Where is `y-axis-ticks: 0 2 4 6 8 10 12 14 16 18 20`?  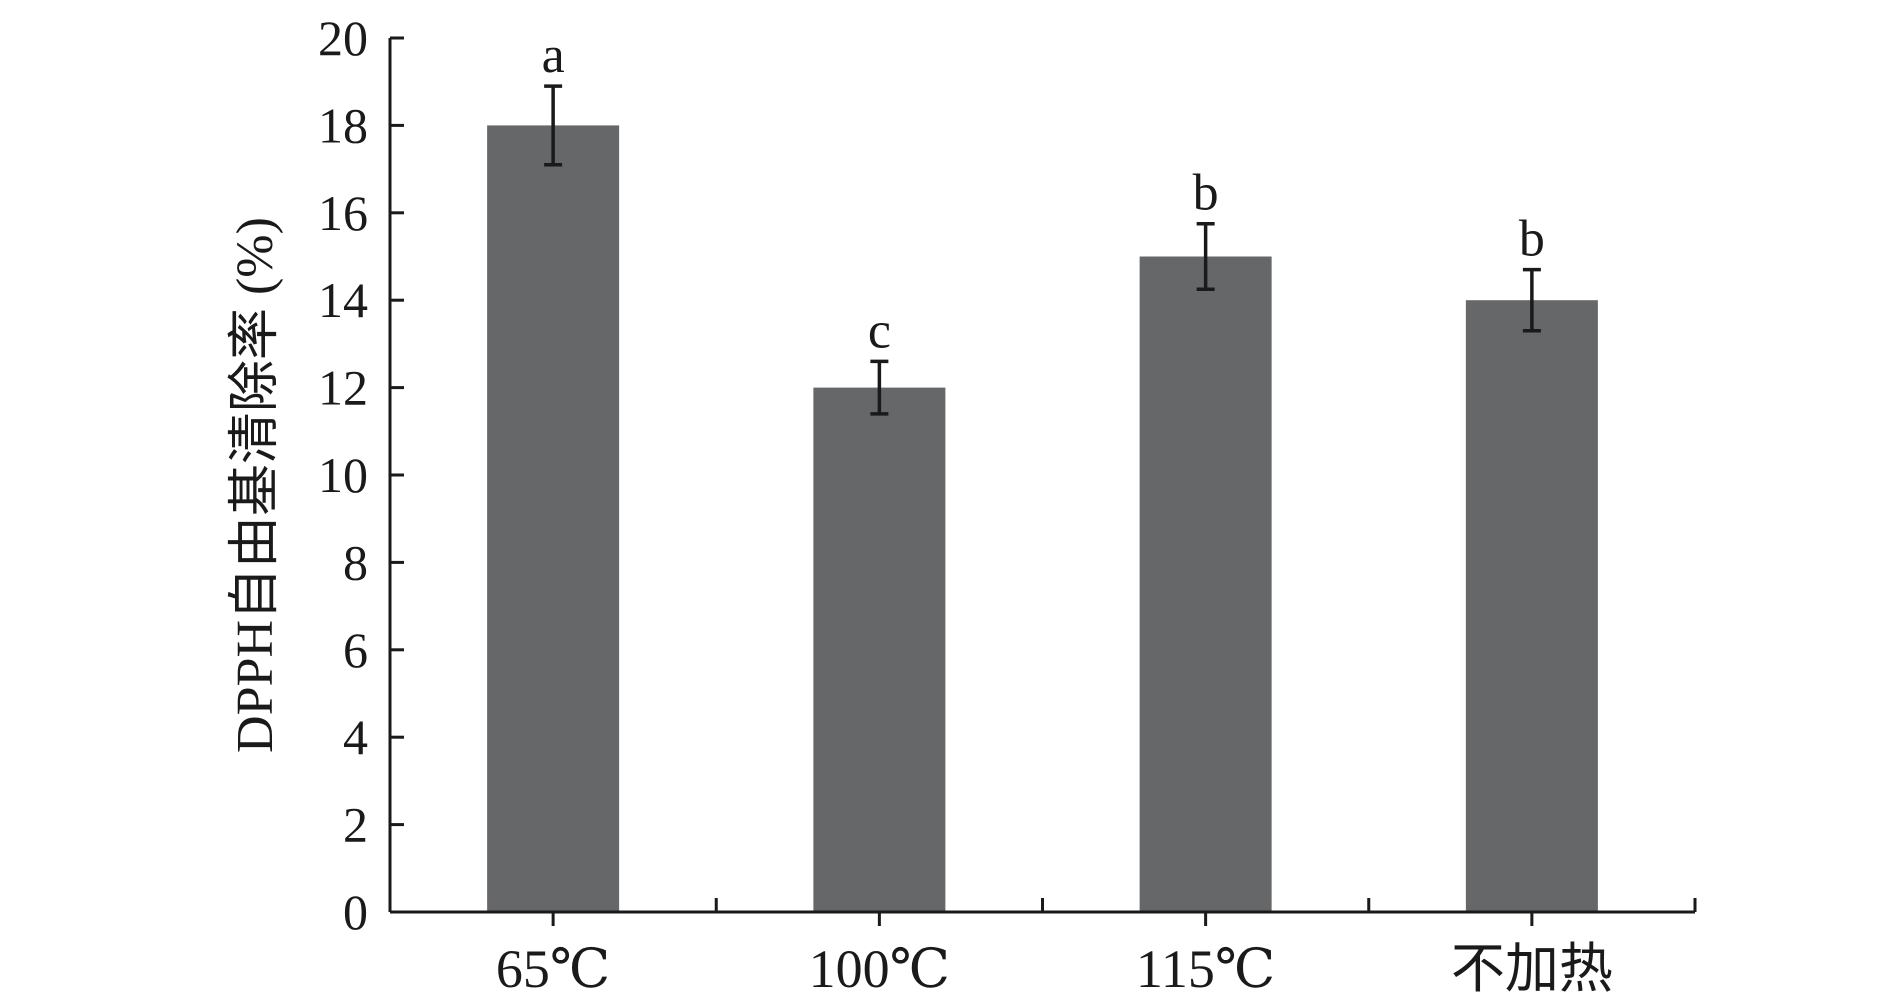
y-axis-ticks: 0 2 4 6 8 10 12 14 16 18 20 is located at coordinates (361, 475).